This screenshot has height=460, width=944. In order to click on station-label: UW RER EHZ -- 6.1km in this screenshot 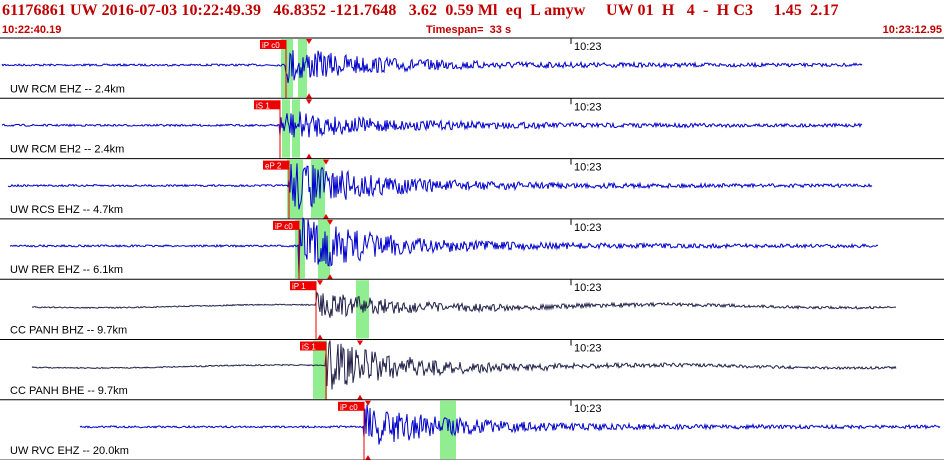, I will do `click(66, 270)`.